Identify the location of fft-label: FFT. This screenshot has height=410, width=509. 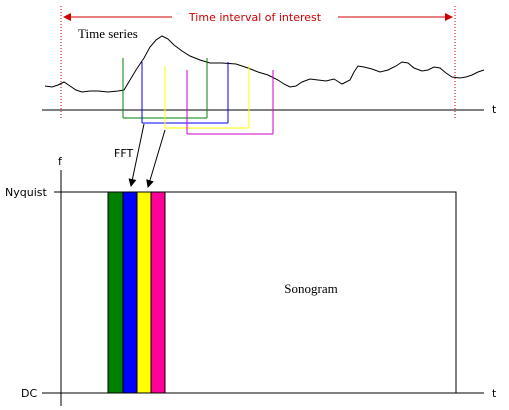
(123, 153).